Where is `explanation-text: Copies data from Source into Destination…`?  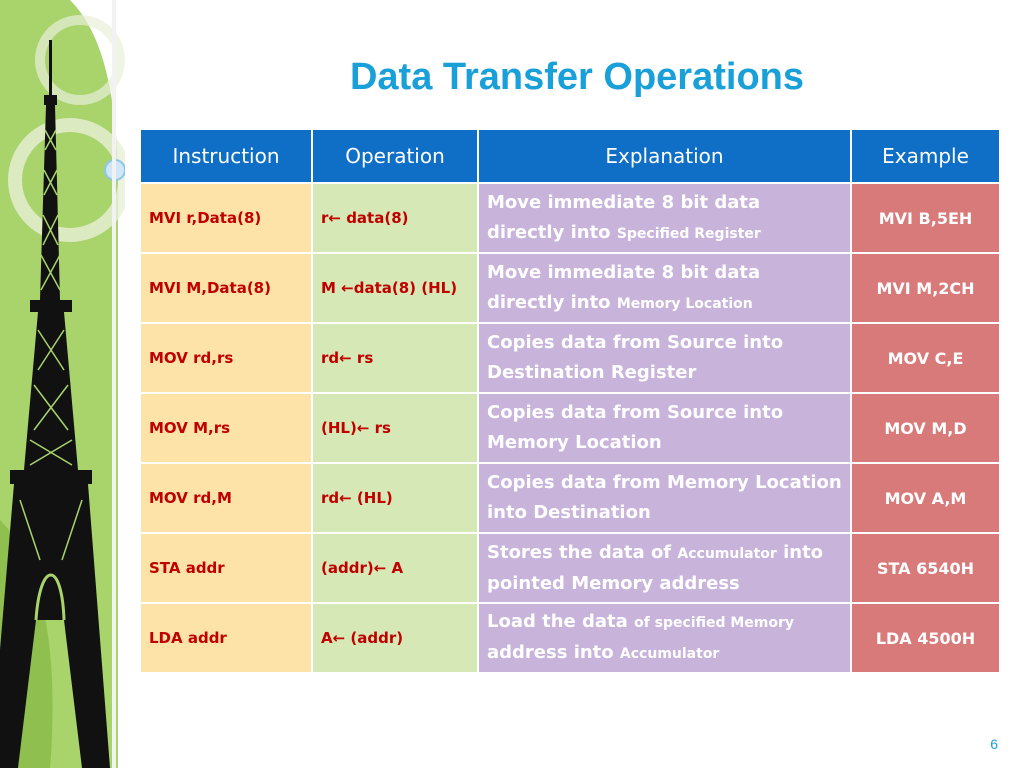
explanation-text: Copies data from Source into Destination… is located at coordinates (635, 357).